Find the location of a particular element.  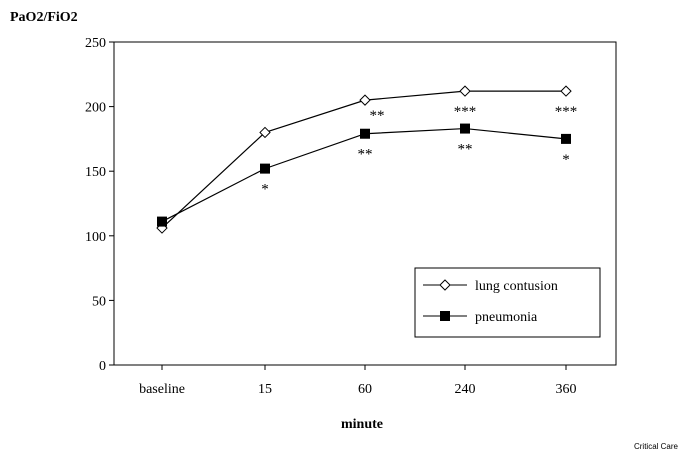

x-tick-label: 360 is located at coordinates (566, 389).